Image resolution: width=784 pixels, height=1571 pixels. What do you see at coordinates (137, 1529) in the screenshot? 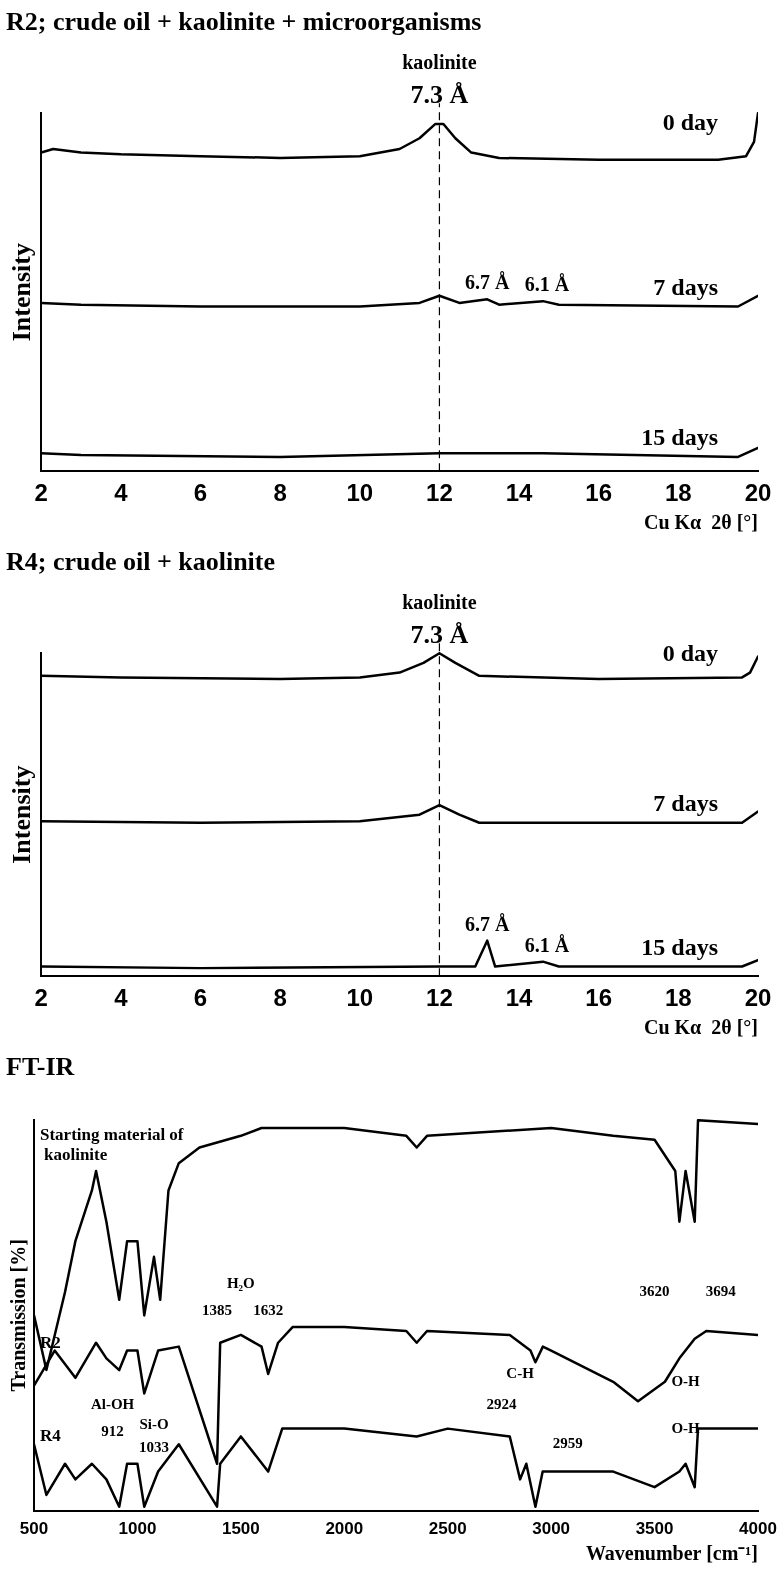
I see `x-tick-label: 1000` at bounding box center [137, 1529].